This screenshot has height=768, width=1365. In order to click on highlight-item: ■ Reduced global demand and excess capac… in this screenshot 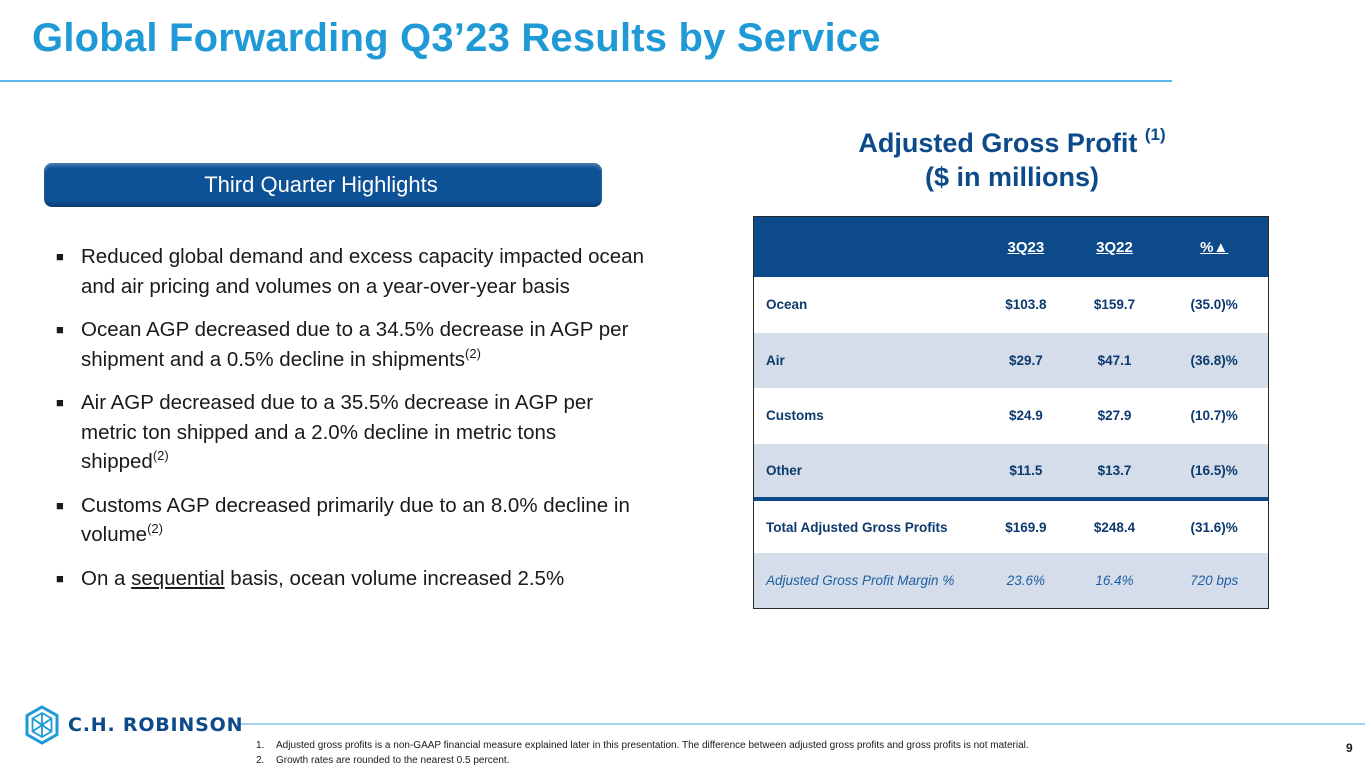, I will do `click(351, 271)`.